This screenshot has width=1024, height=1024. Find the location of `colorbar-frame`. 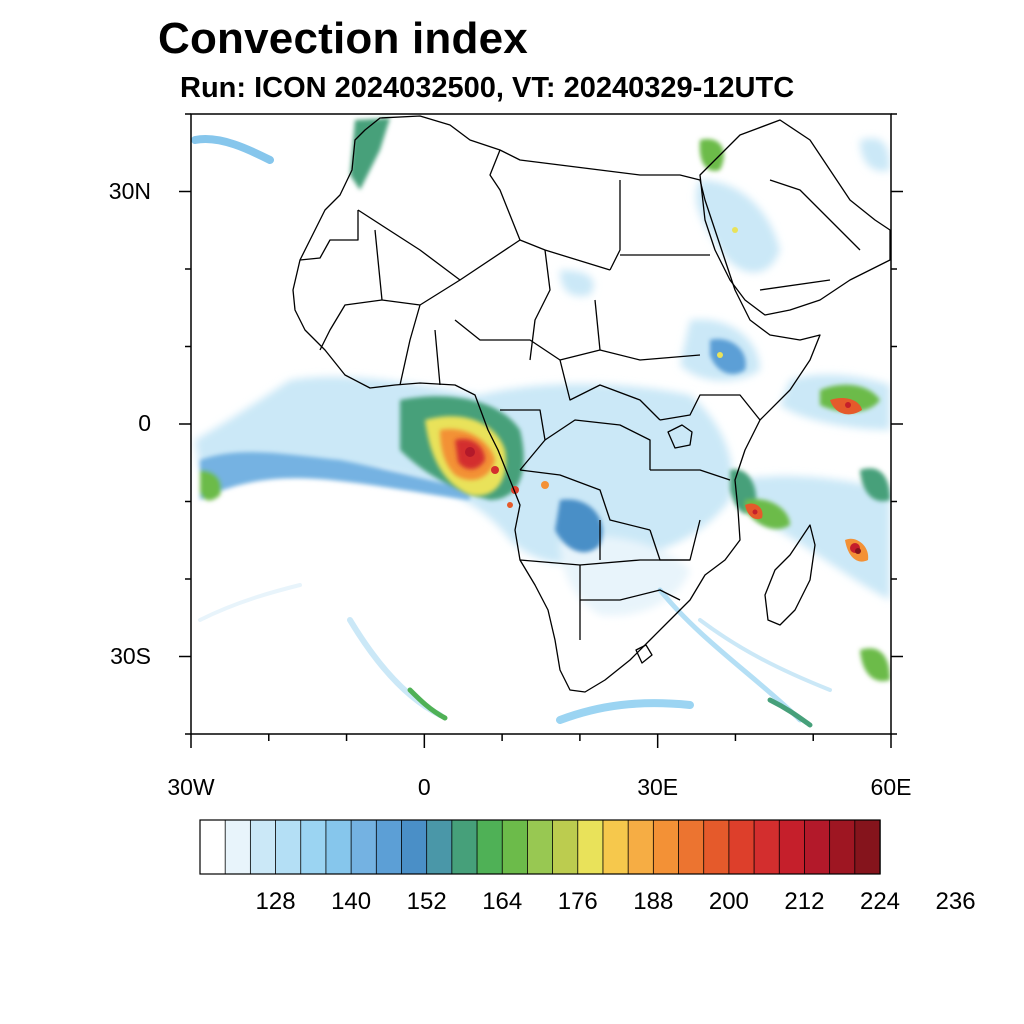

colorbar-frame is located at coordinates (540, 847).